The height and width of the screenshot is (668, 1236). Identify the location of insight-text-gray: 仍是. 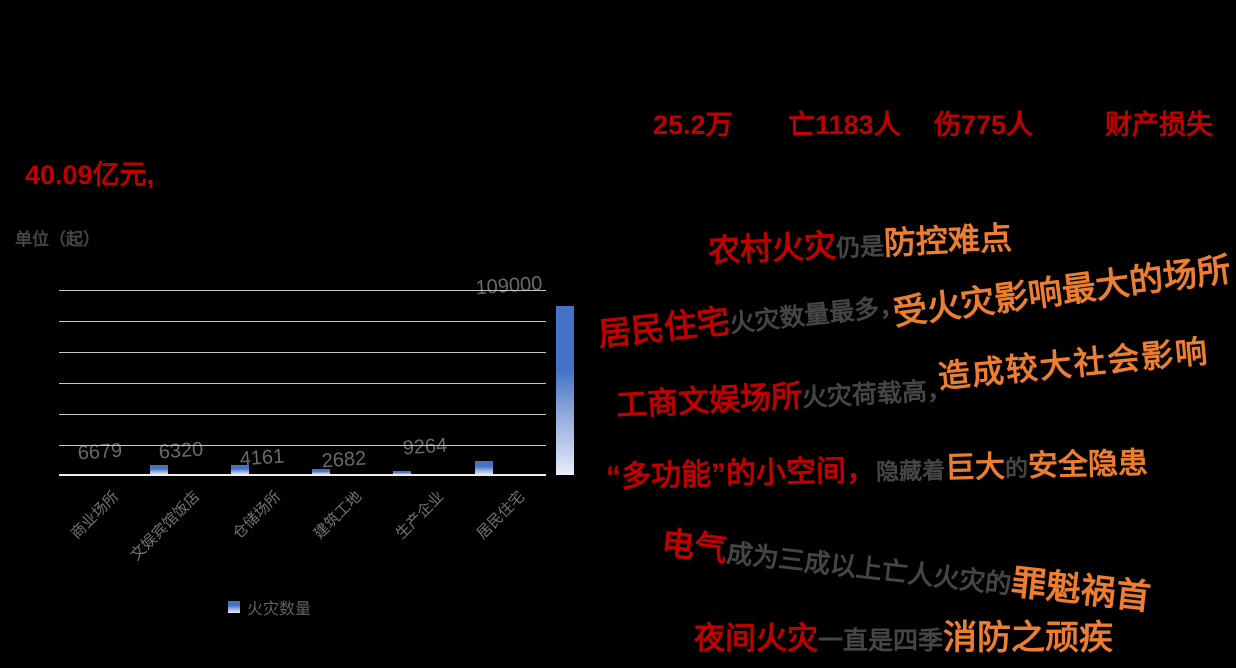
(860, 248).